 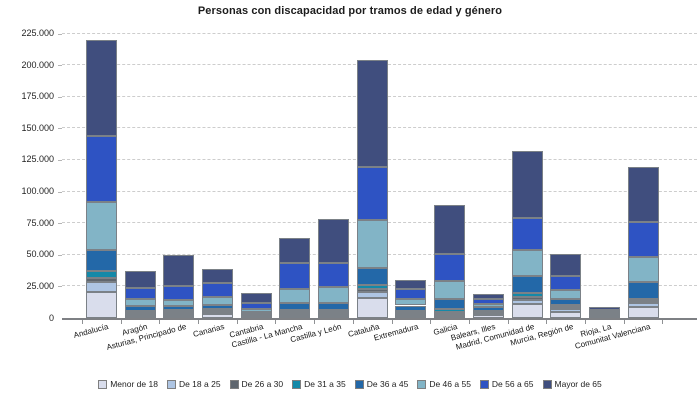 I want to click on legend-item-de-56-a-65: De 56 a 65, so click(x=506, y=384).